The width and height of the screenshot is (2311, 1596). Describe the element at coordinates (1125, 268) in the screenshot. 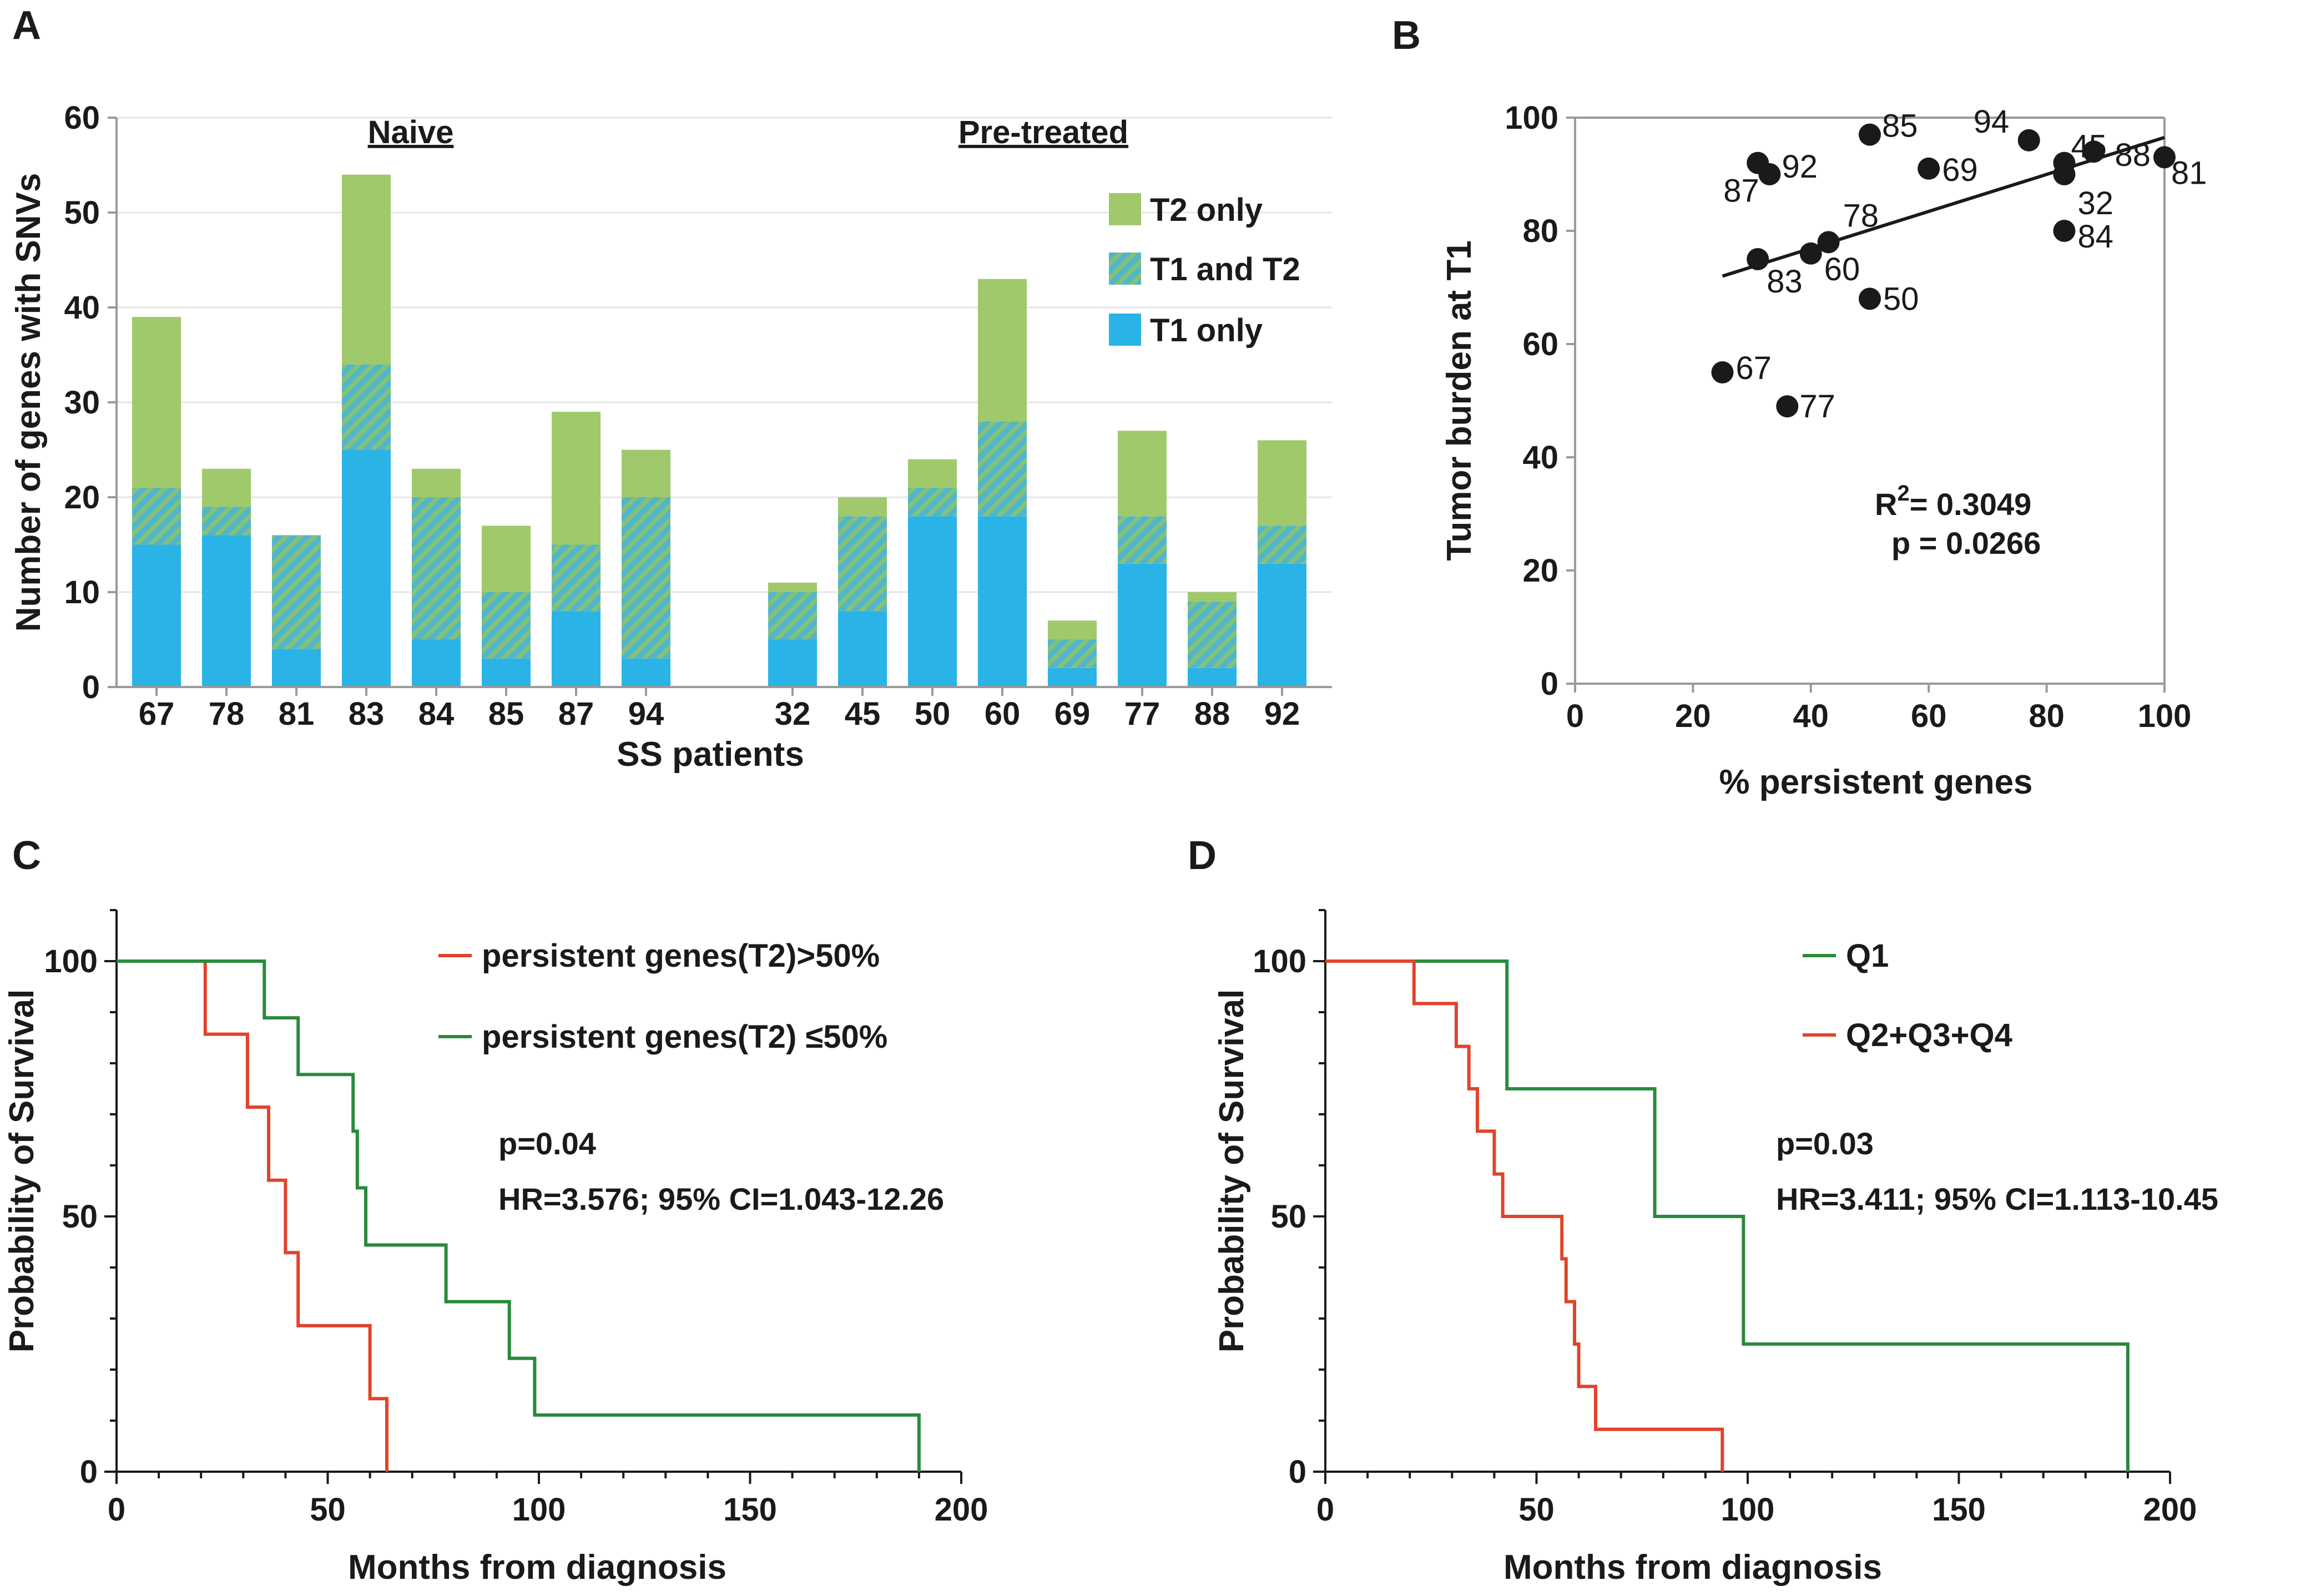

I see `legend-swatch-t1-and-t2` at that location.